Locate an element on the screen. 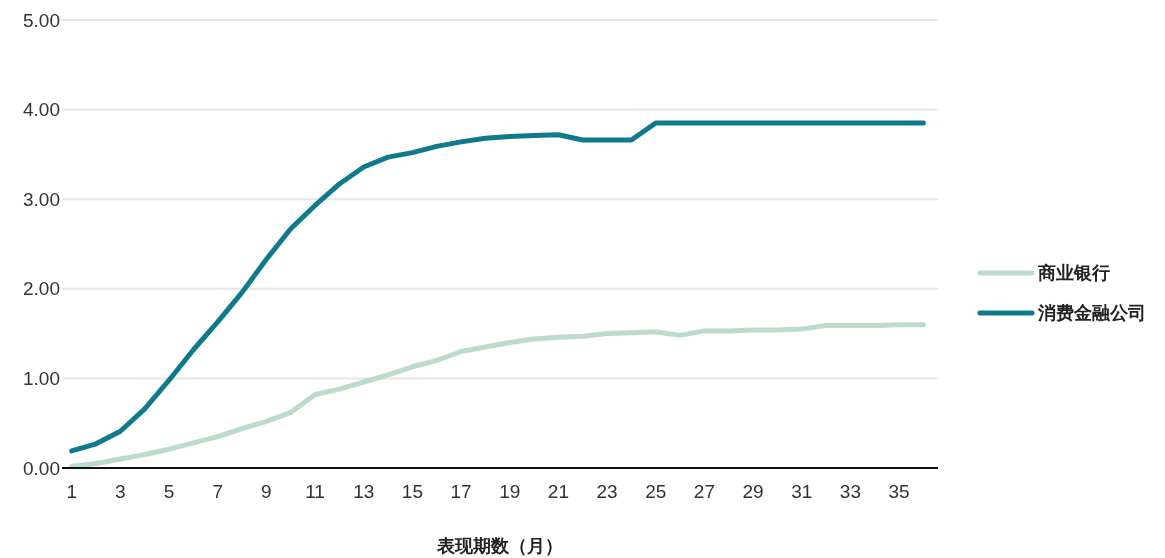 Image resolution: width=1165 pixels, height=558 pixels. y-tick-label: 4.00 is located at coordinates (41, 110).